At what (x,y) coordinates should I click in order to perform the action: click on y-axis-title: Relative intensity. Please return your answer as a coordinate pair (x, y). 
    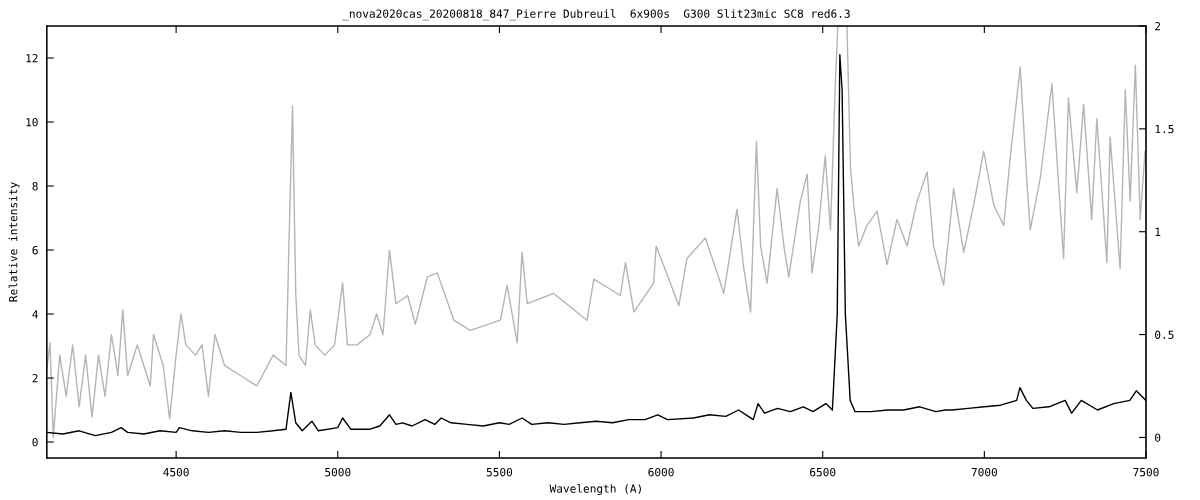
    Looking at the image, I should click on (14, 242).